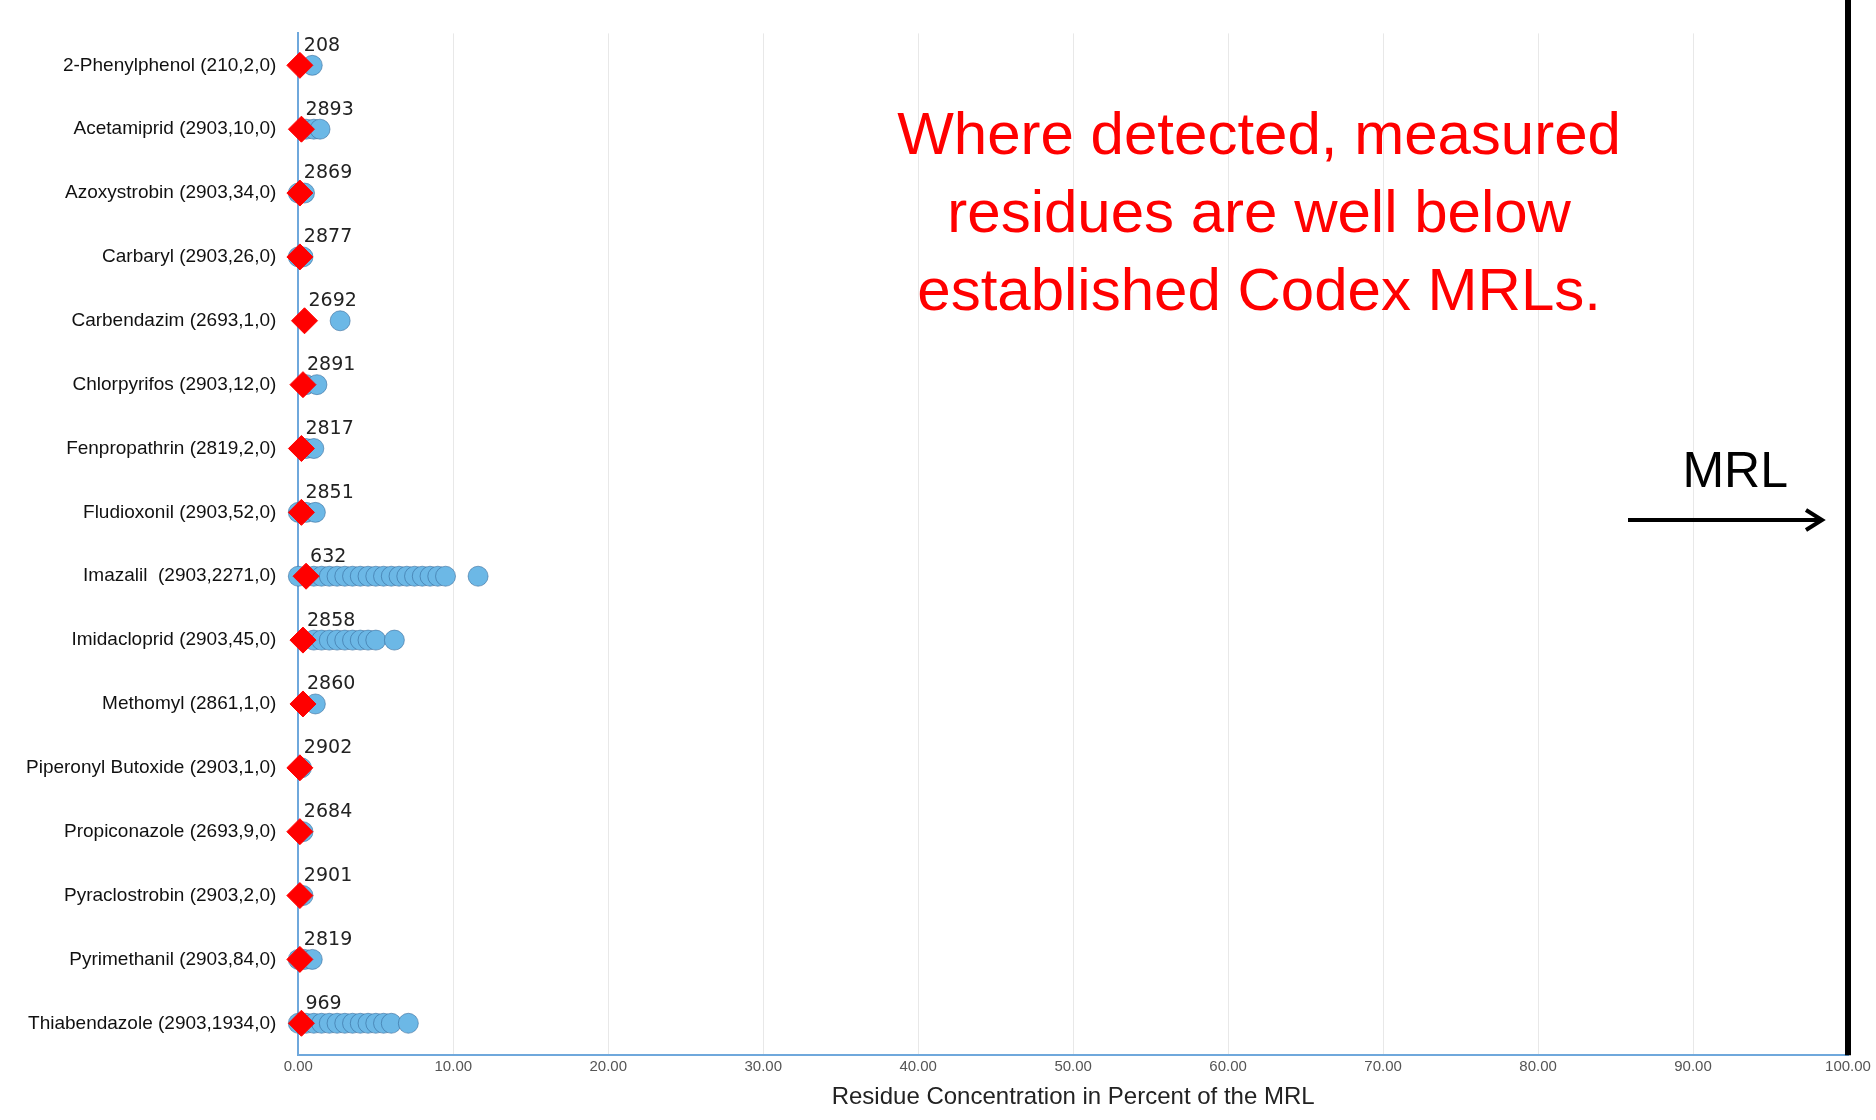  What do you see at coordinates (298, 1066) in the screenshot?
I see `x-tick-label: 0.00` at bounding box center [298, 1066].